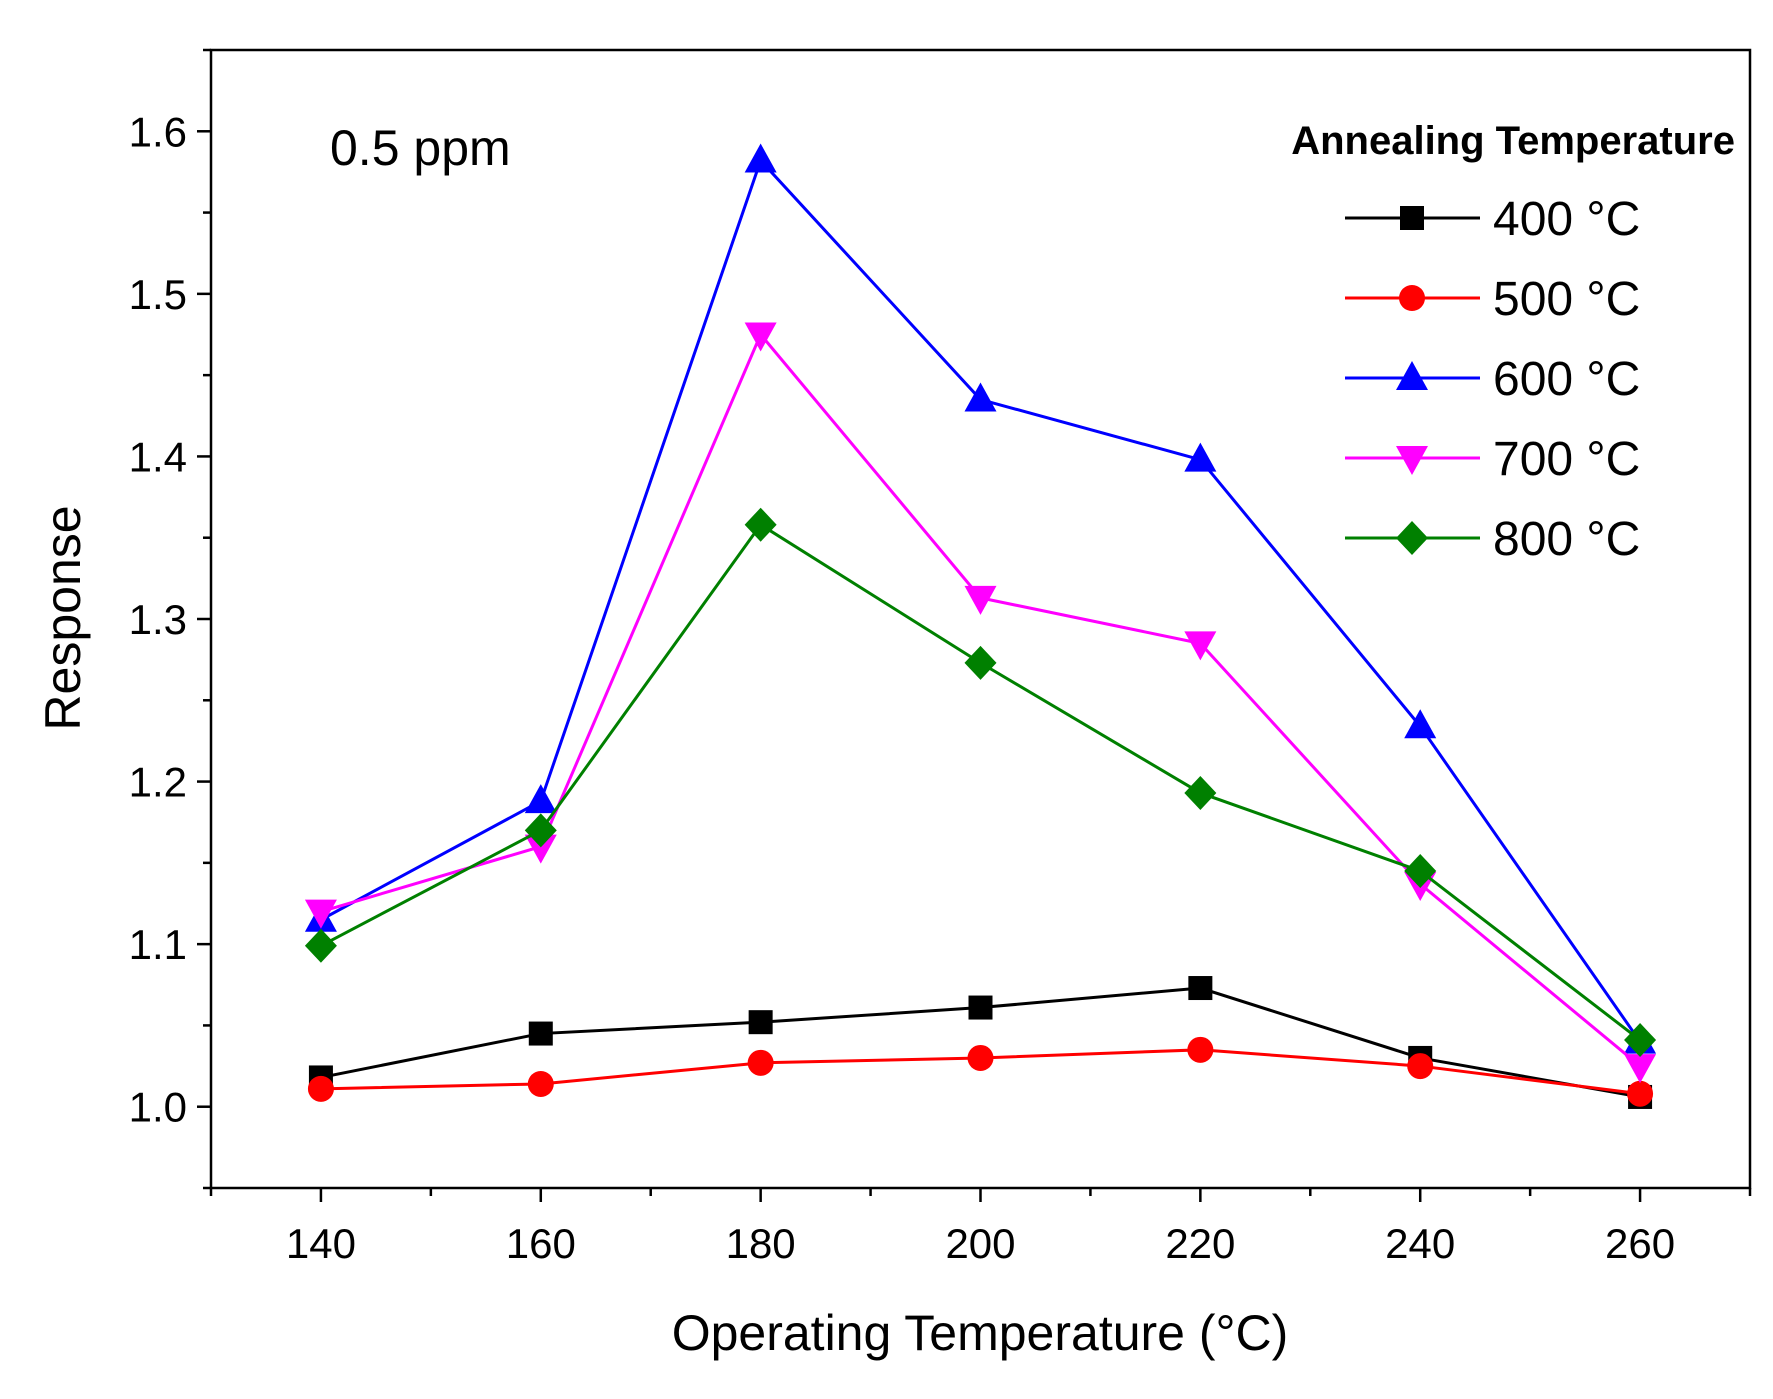 The height and width of the screenshot is (1399, 1773). What do you see at coordinates (980, 1333) in the screenshot?
I see `x-axis-title: Operating Temperature (°C)` at bounding box center [980, 1333].